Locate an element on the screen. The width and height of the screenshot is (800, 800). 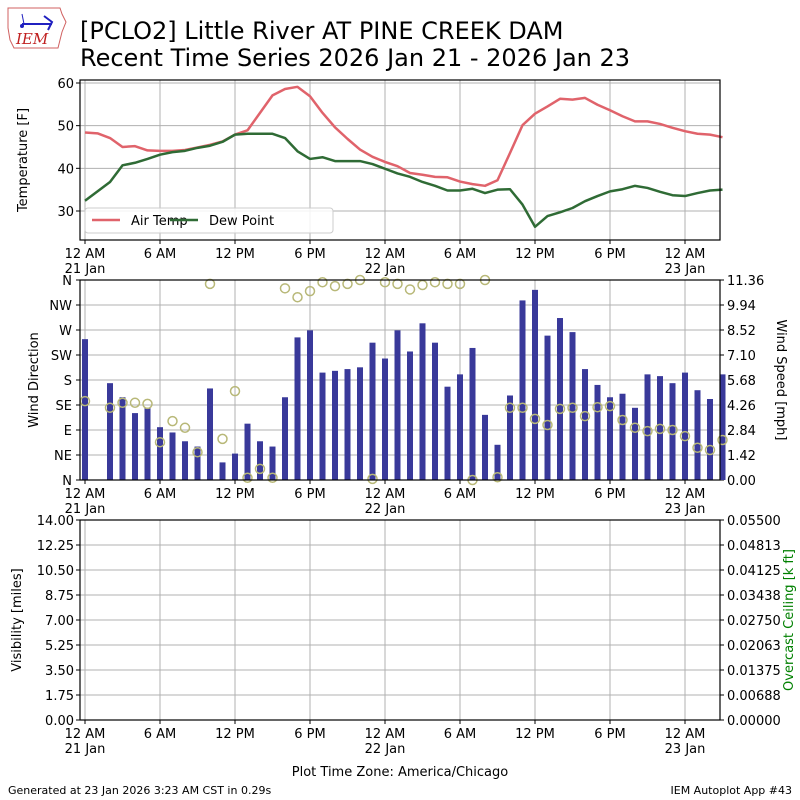
y-axis-label: Temperature [F] is located at coordinates (23, 160).